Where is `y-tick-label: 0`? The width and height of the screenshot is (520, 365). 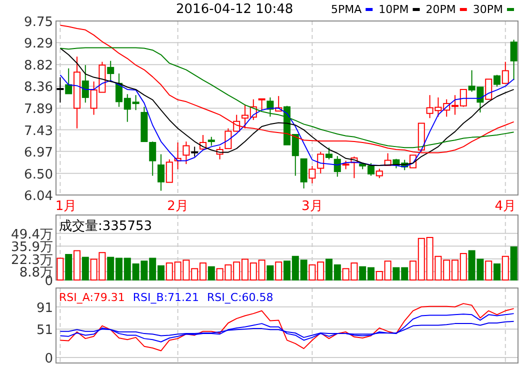 y-tick-label: 0 is located at coordinates (48, 358).